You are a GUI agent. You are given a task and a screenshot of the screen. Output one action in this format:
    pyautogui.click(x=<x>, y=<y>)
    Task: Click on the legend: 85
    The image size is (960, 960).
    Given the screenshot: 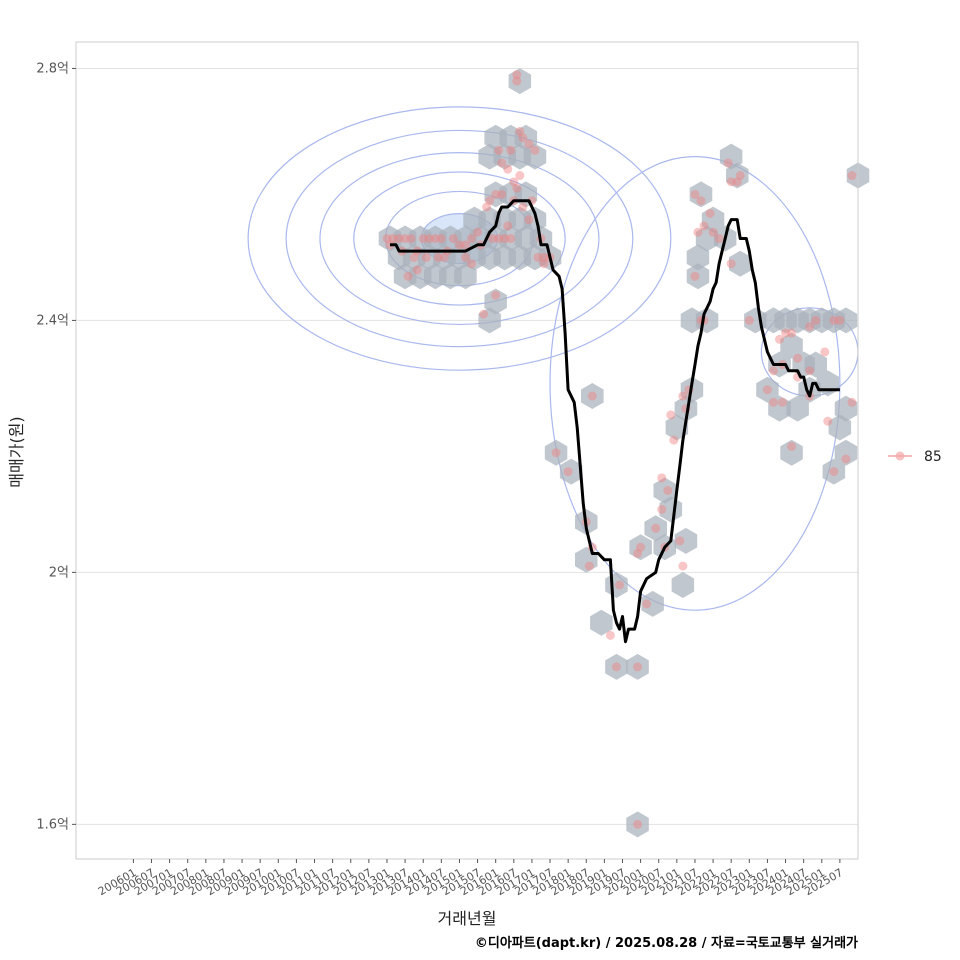 What is the action you would take?
    pyautogui.click(x=915, y=457)
    